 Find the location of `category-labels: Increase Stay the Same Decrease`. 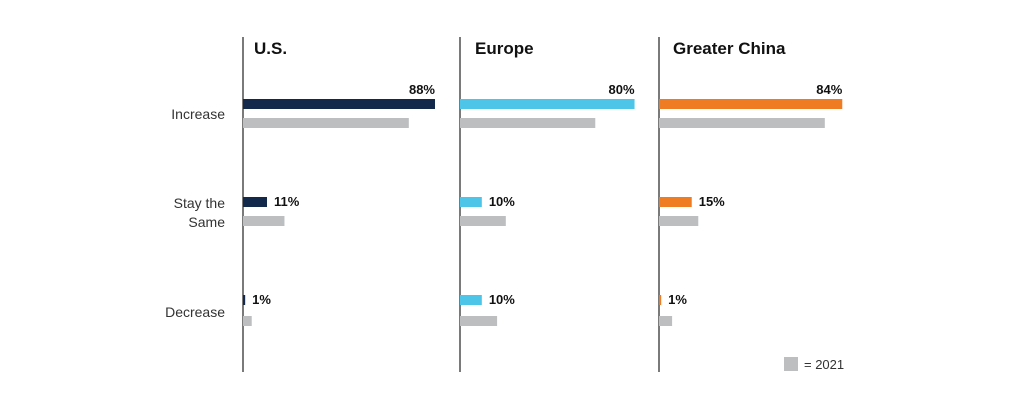

category-labels: Increase Stay the Same Decrease is located at coordinates (195, 213).